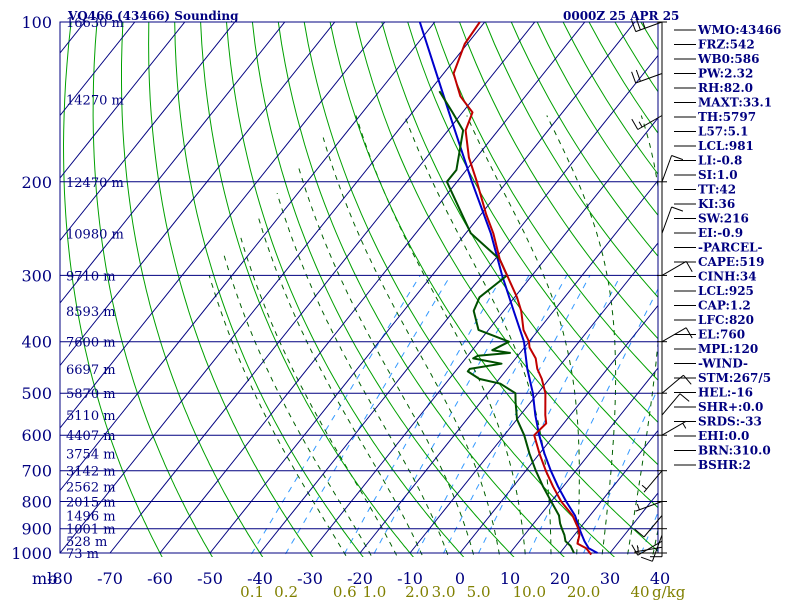  I want to click on mixing-ratio-tick-label: 0.2, so click(286, 591).